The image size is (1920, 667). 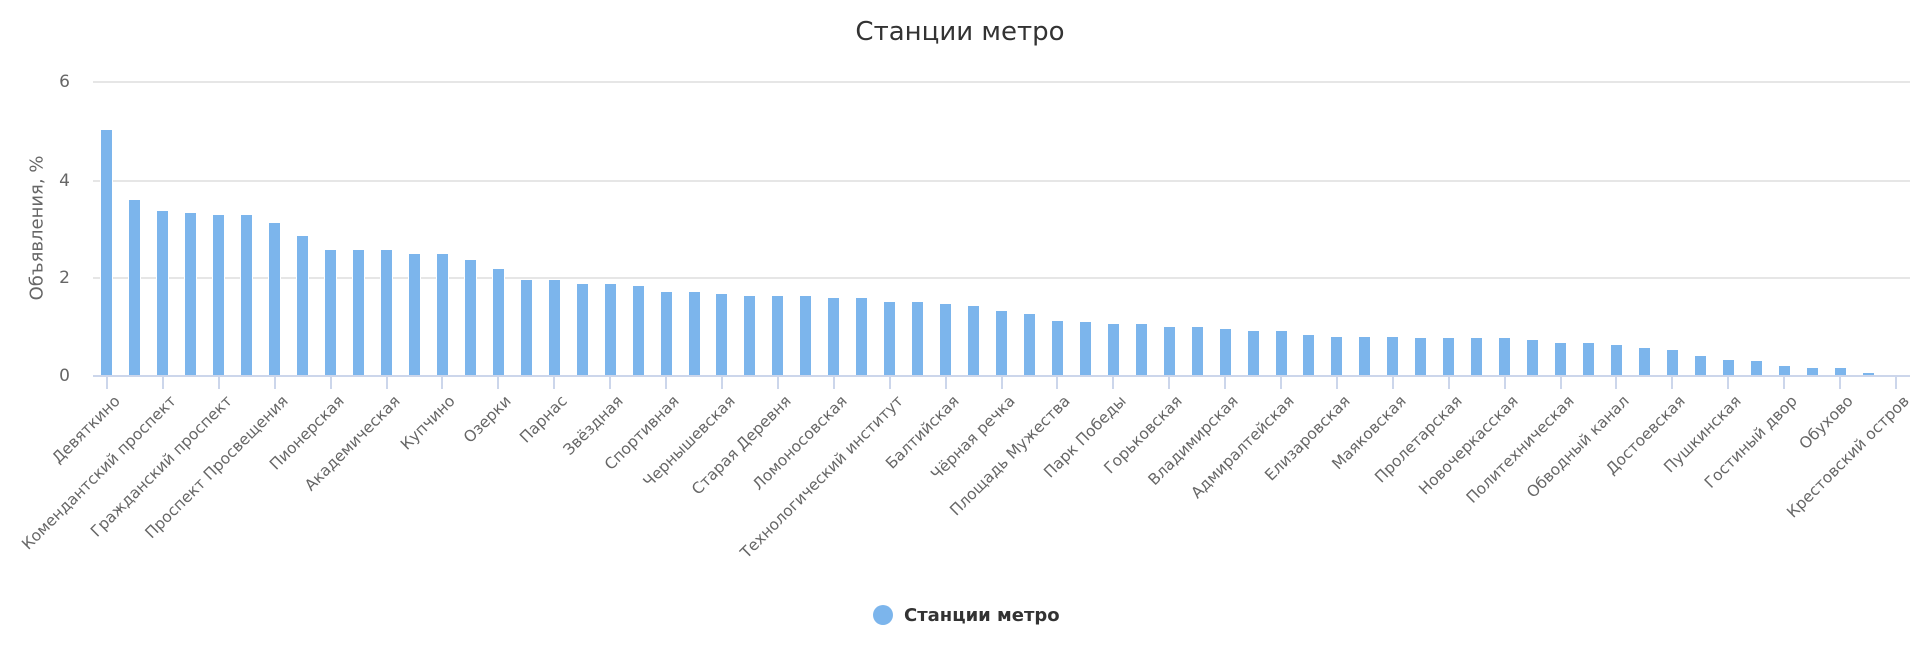 What do you see at coordinates (64, 376) in the screenshot?
I see `y-tick-label: 0` at bounding box center [64, 376].